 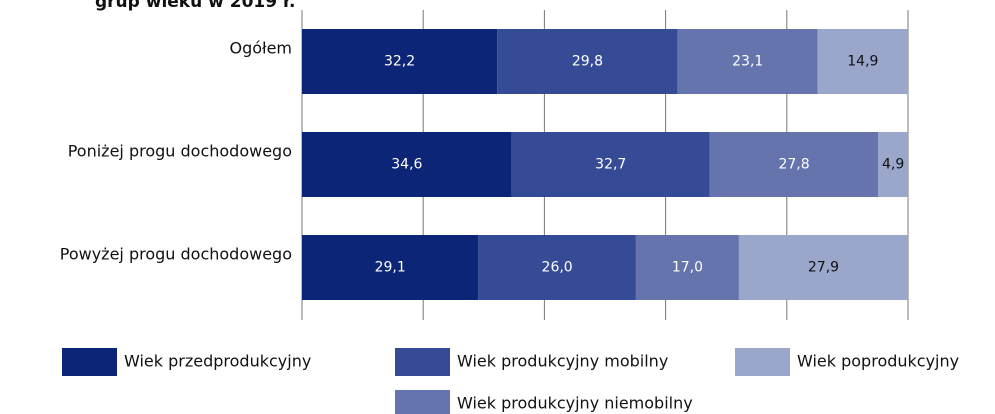 I want to click on value-label: 29,8, so click(x=587, y=62).